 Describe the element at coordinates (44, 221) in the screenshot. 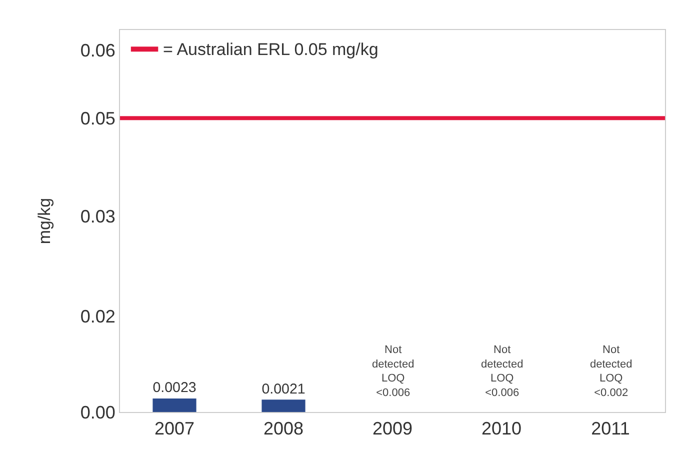

I see `y-axis-title: mg/kg` at that location.